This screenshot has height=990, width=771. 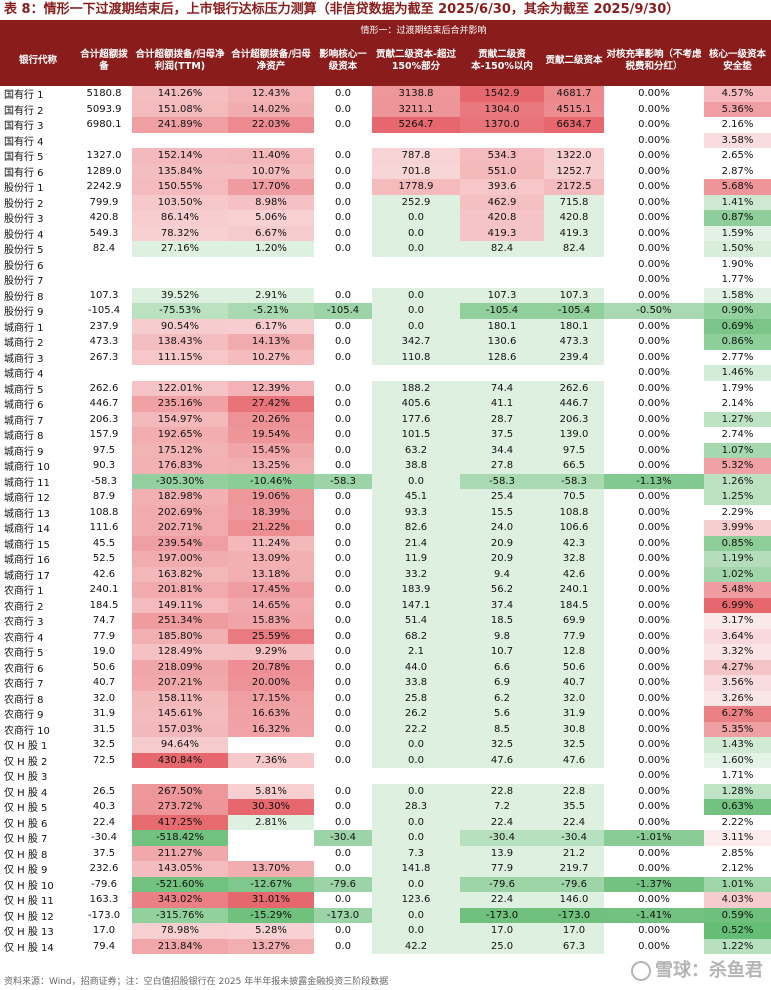 I want to click on value-cell: 17.70%, so click(x=271, y=187).